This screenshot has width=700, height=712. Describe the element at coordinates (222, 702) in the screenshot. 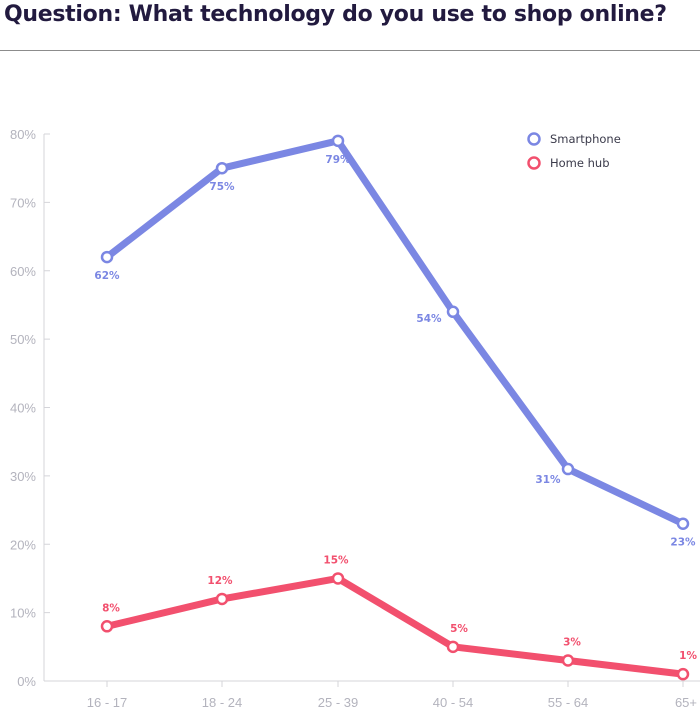

I see `x-tick-label: 18 - 24` at that location.